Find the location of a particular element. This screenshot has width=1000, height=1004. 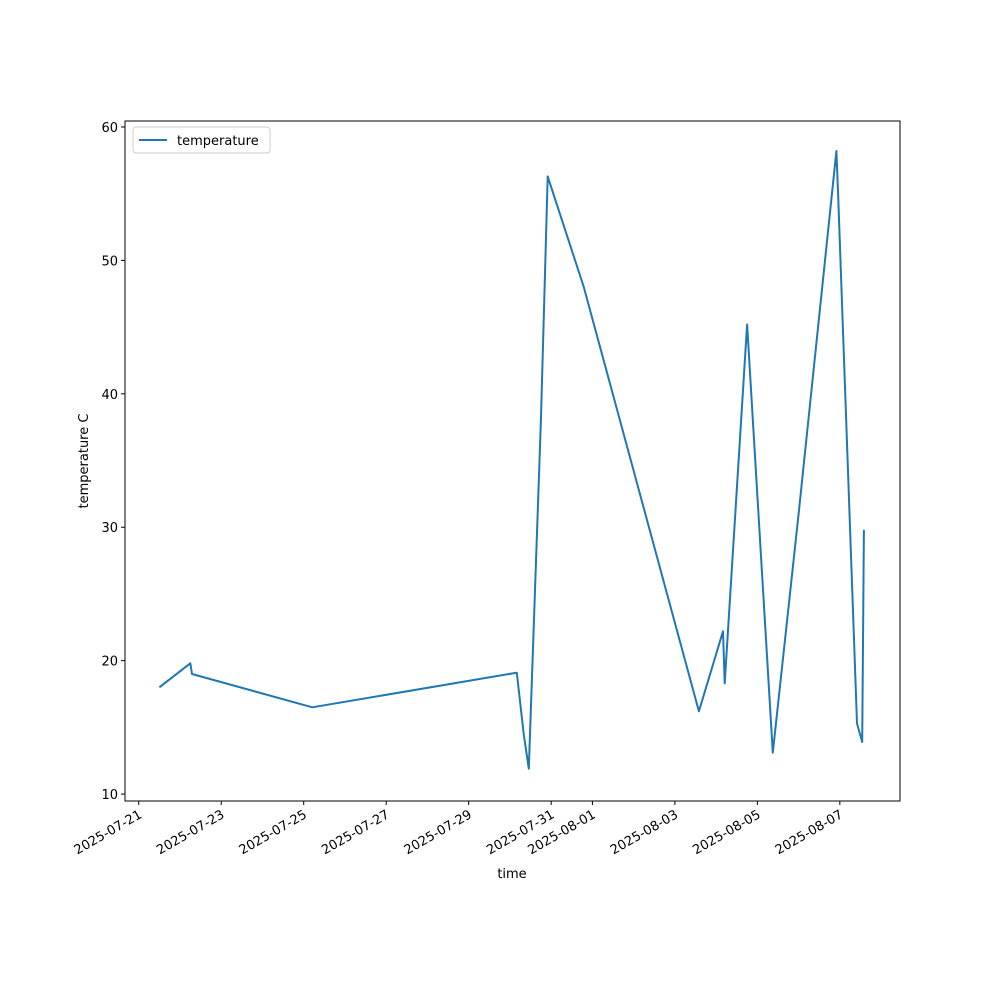

x-axis-label: time is located at coordinates (511, 874).